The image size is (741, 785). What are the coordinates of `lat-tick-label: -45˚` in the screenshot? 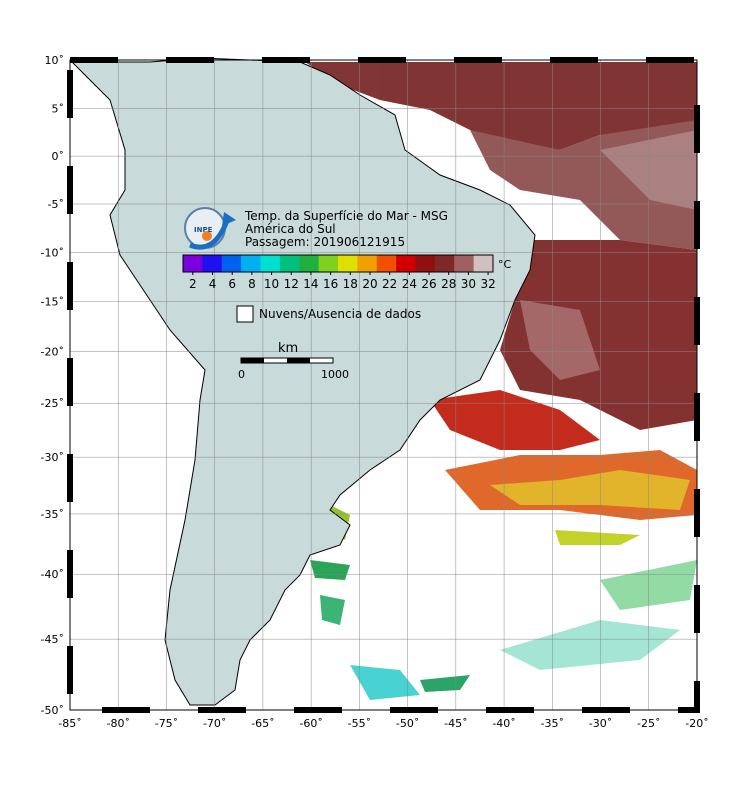 It's located at (52, 639).